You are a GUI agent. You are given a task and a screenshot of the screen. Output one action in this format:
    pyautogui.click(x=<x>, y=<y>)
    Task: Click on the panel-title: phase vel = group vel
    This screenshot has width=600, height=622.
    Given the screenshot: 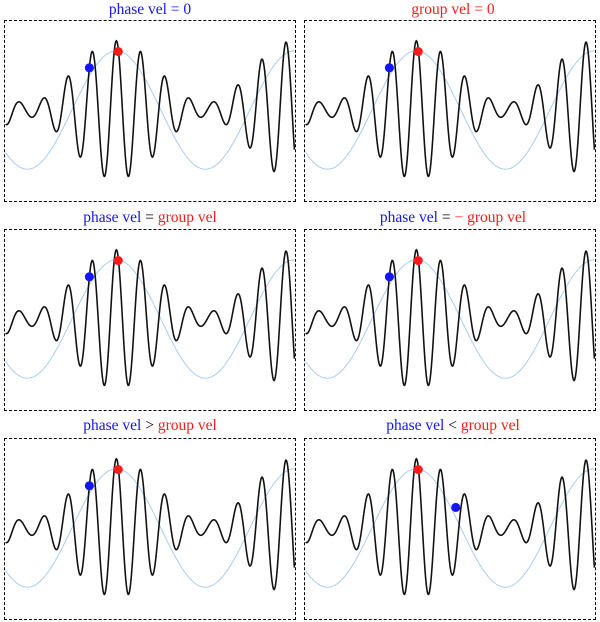 What is the action you would take?
    pyautogui.click(x=150, y=218)
    